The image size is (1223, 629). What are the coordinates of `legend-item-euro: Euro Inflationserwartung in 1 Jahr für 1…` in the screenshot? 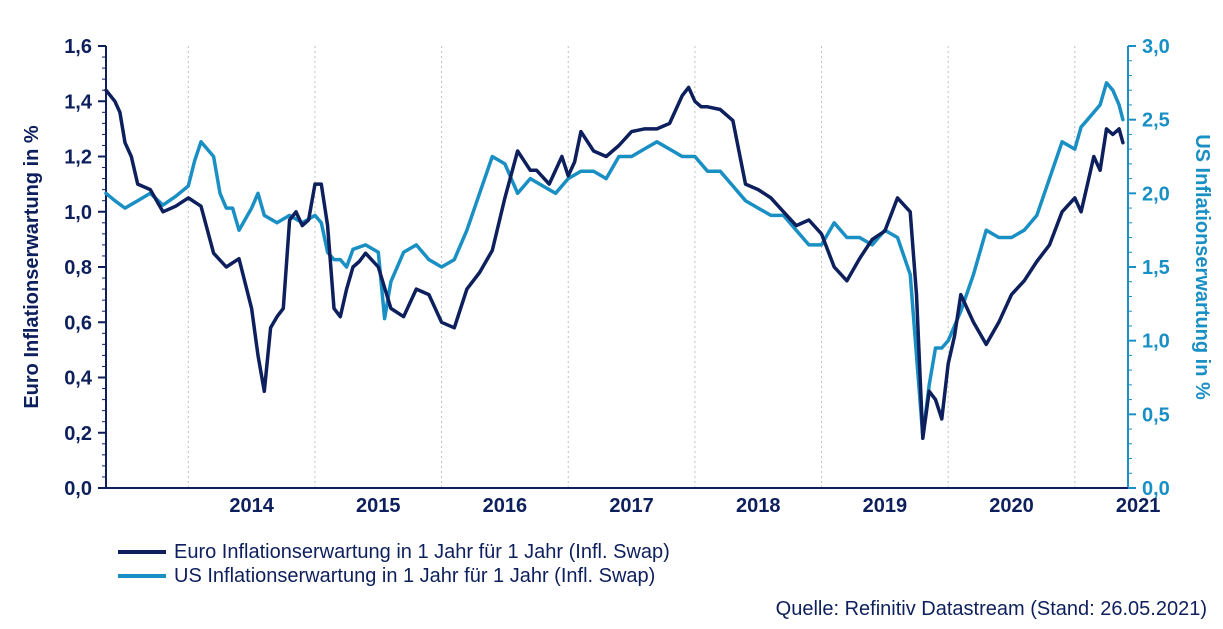 It's located at (394, 552).